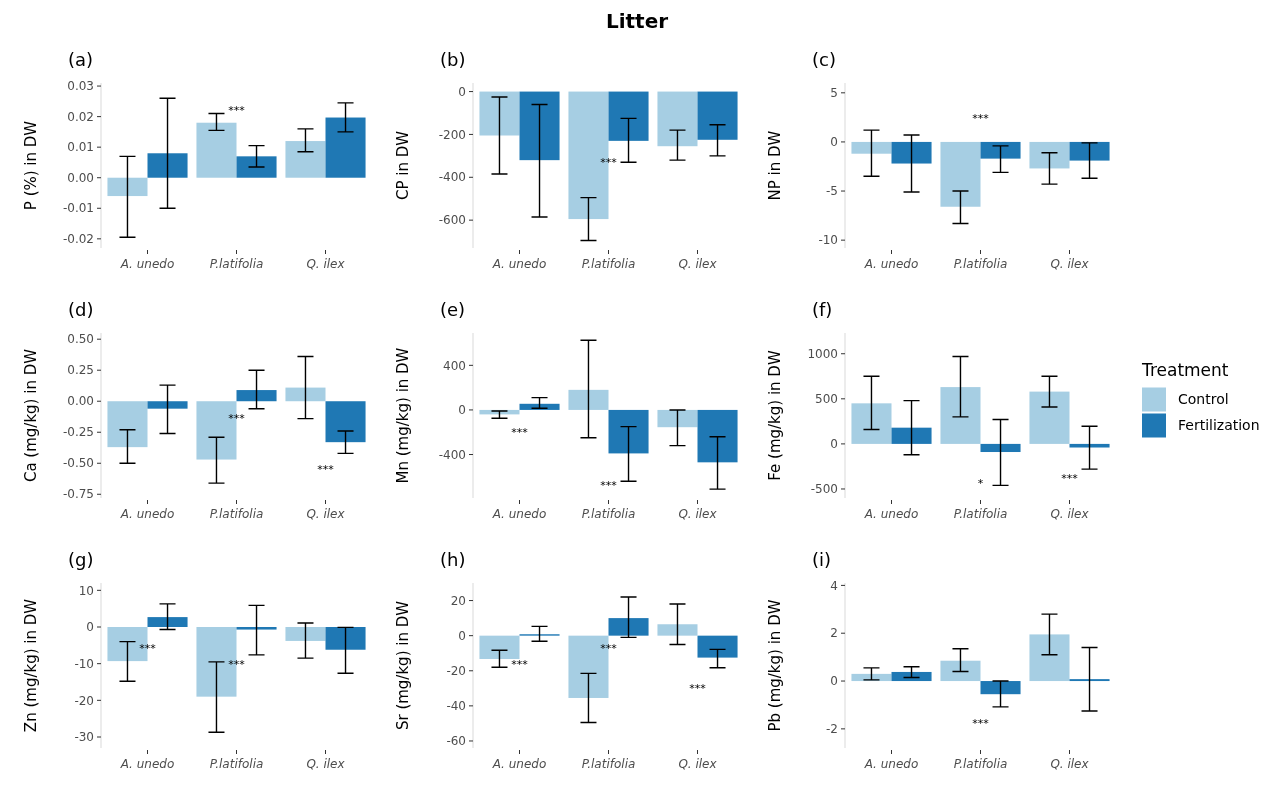 Image resolution: width=1274 pixels, height=787 pixels. Describe the element at coordinates (81, 59) in the screenshot. I see `chart-title: (a)` at that location.